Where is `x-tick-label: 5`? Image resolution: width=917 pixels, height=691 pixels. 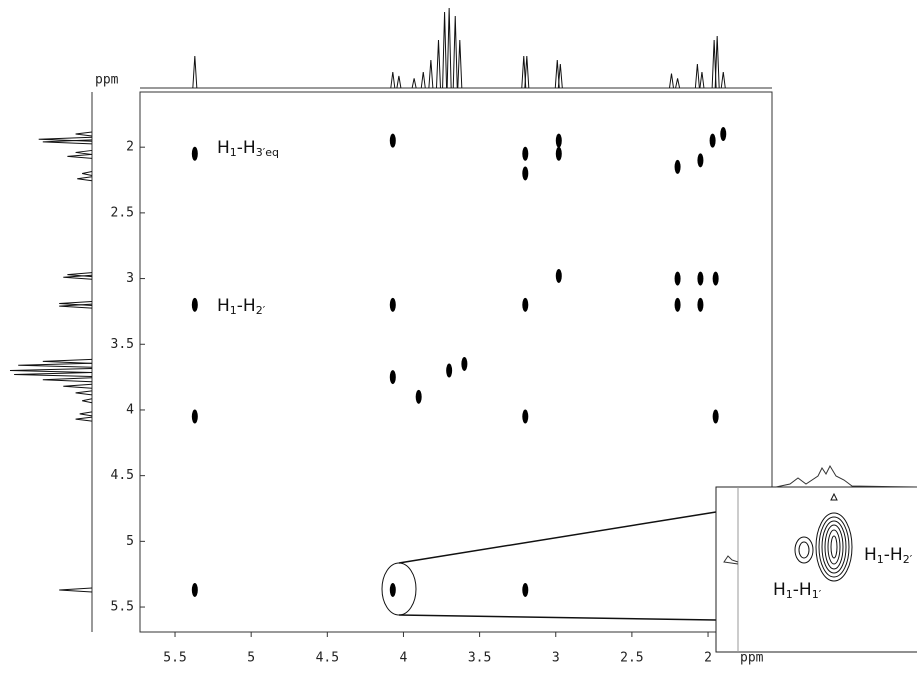 x-tick-label: 5 is located at coordinates (251, 658).